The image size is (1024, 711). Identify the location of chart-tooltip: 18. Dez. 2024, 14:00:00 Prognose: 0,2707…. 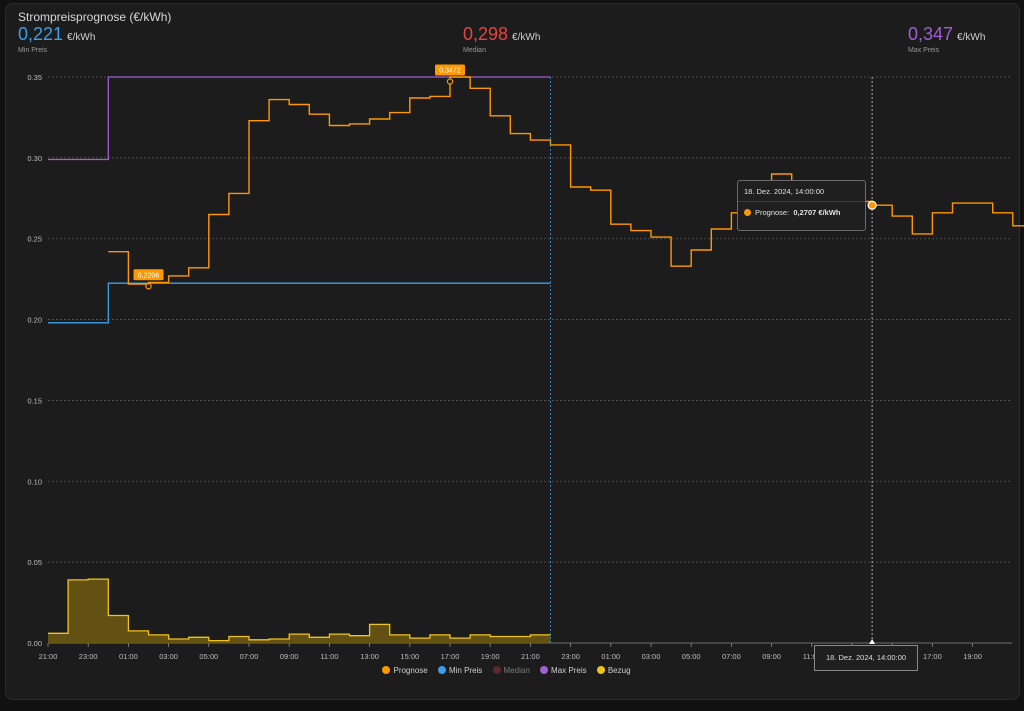
(801, 205).